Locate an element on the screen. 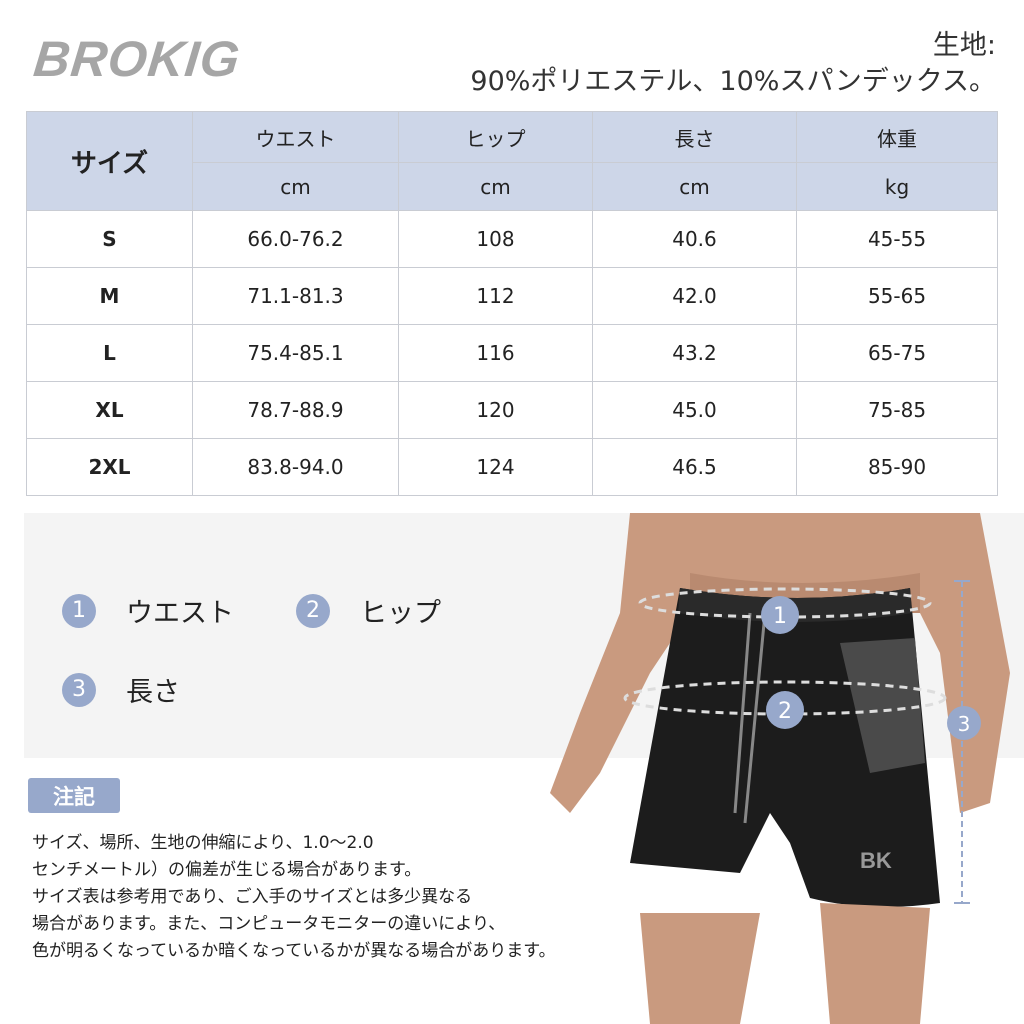  legend-hip: 2 ヒップ is located at coordinates (368, 610).